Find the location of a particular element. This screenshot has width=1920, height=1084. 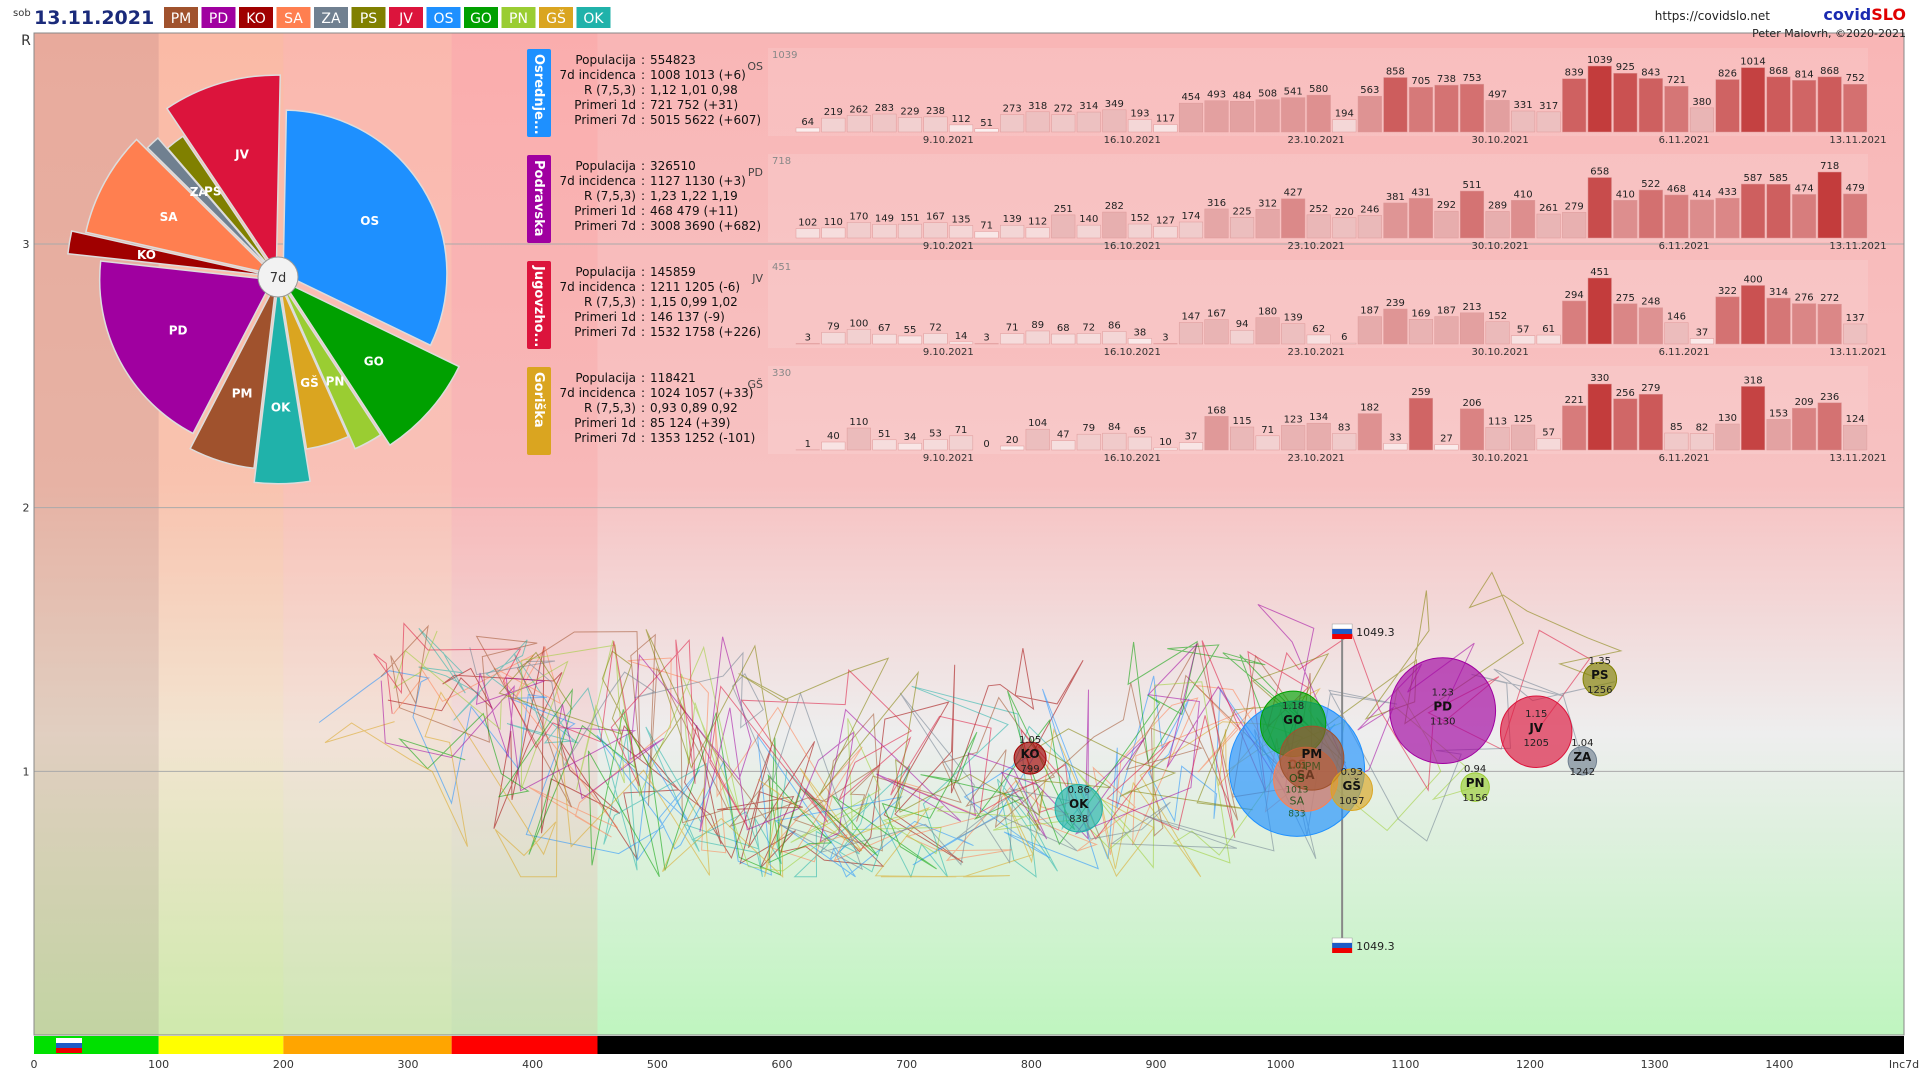

bar-value-label: 115 is located at coordinates (1242, 421).